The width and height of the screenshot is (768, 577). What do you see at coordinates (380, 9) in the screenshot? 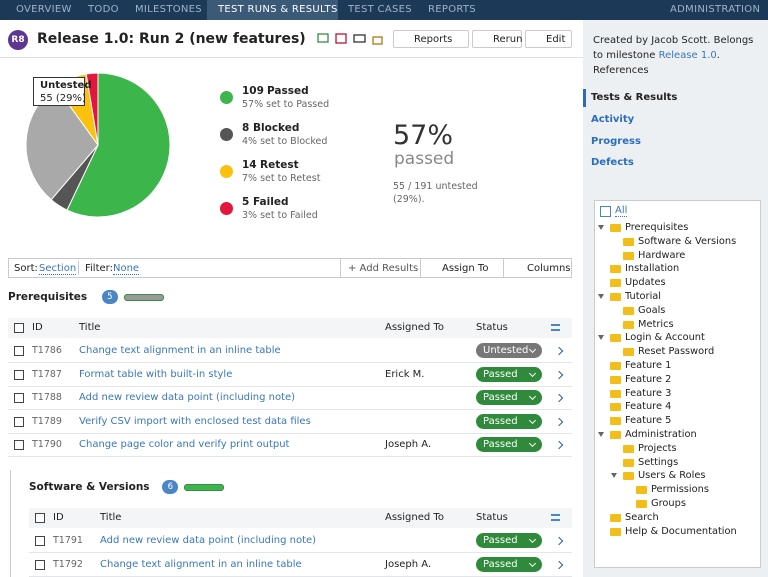
I see `nav-item: TEST CASES` at bounding box center [380, 9].